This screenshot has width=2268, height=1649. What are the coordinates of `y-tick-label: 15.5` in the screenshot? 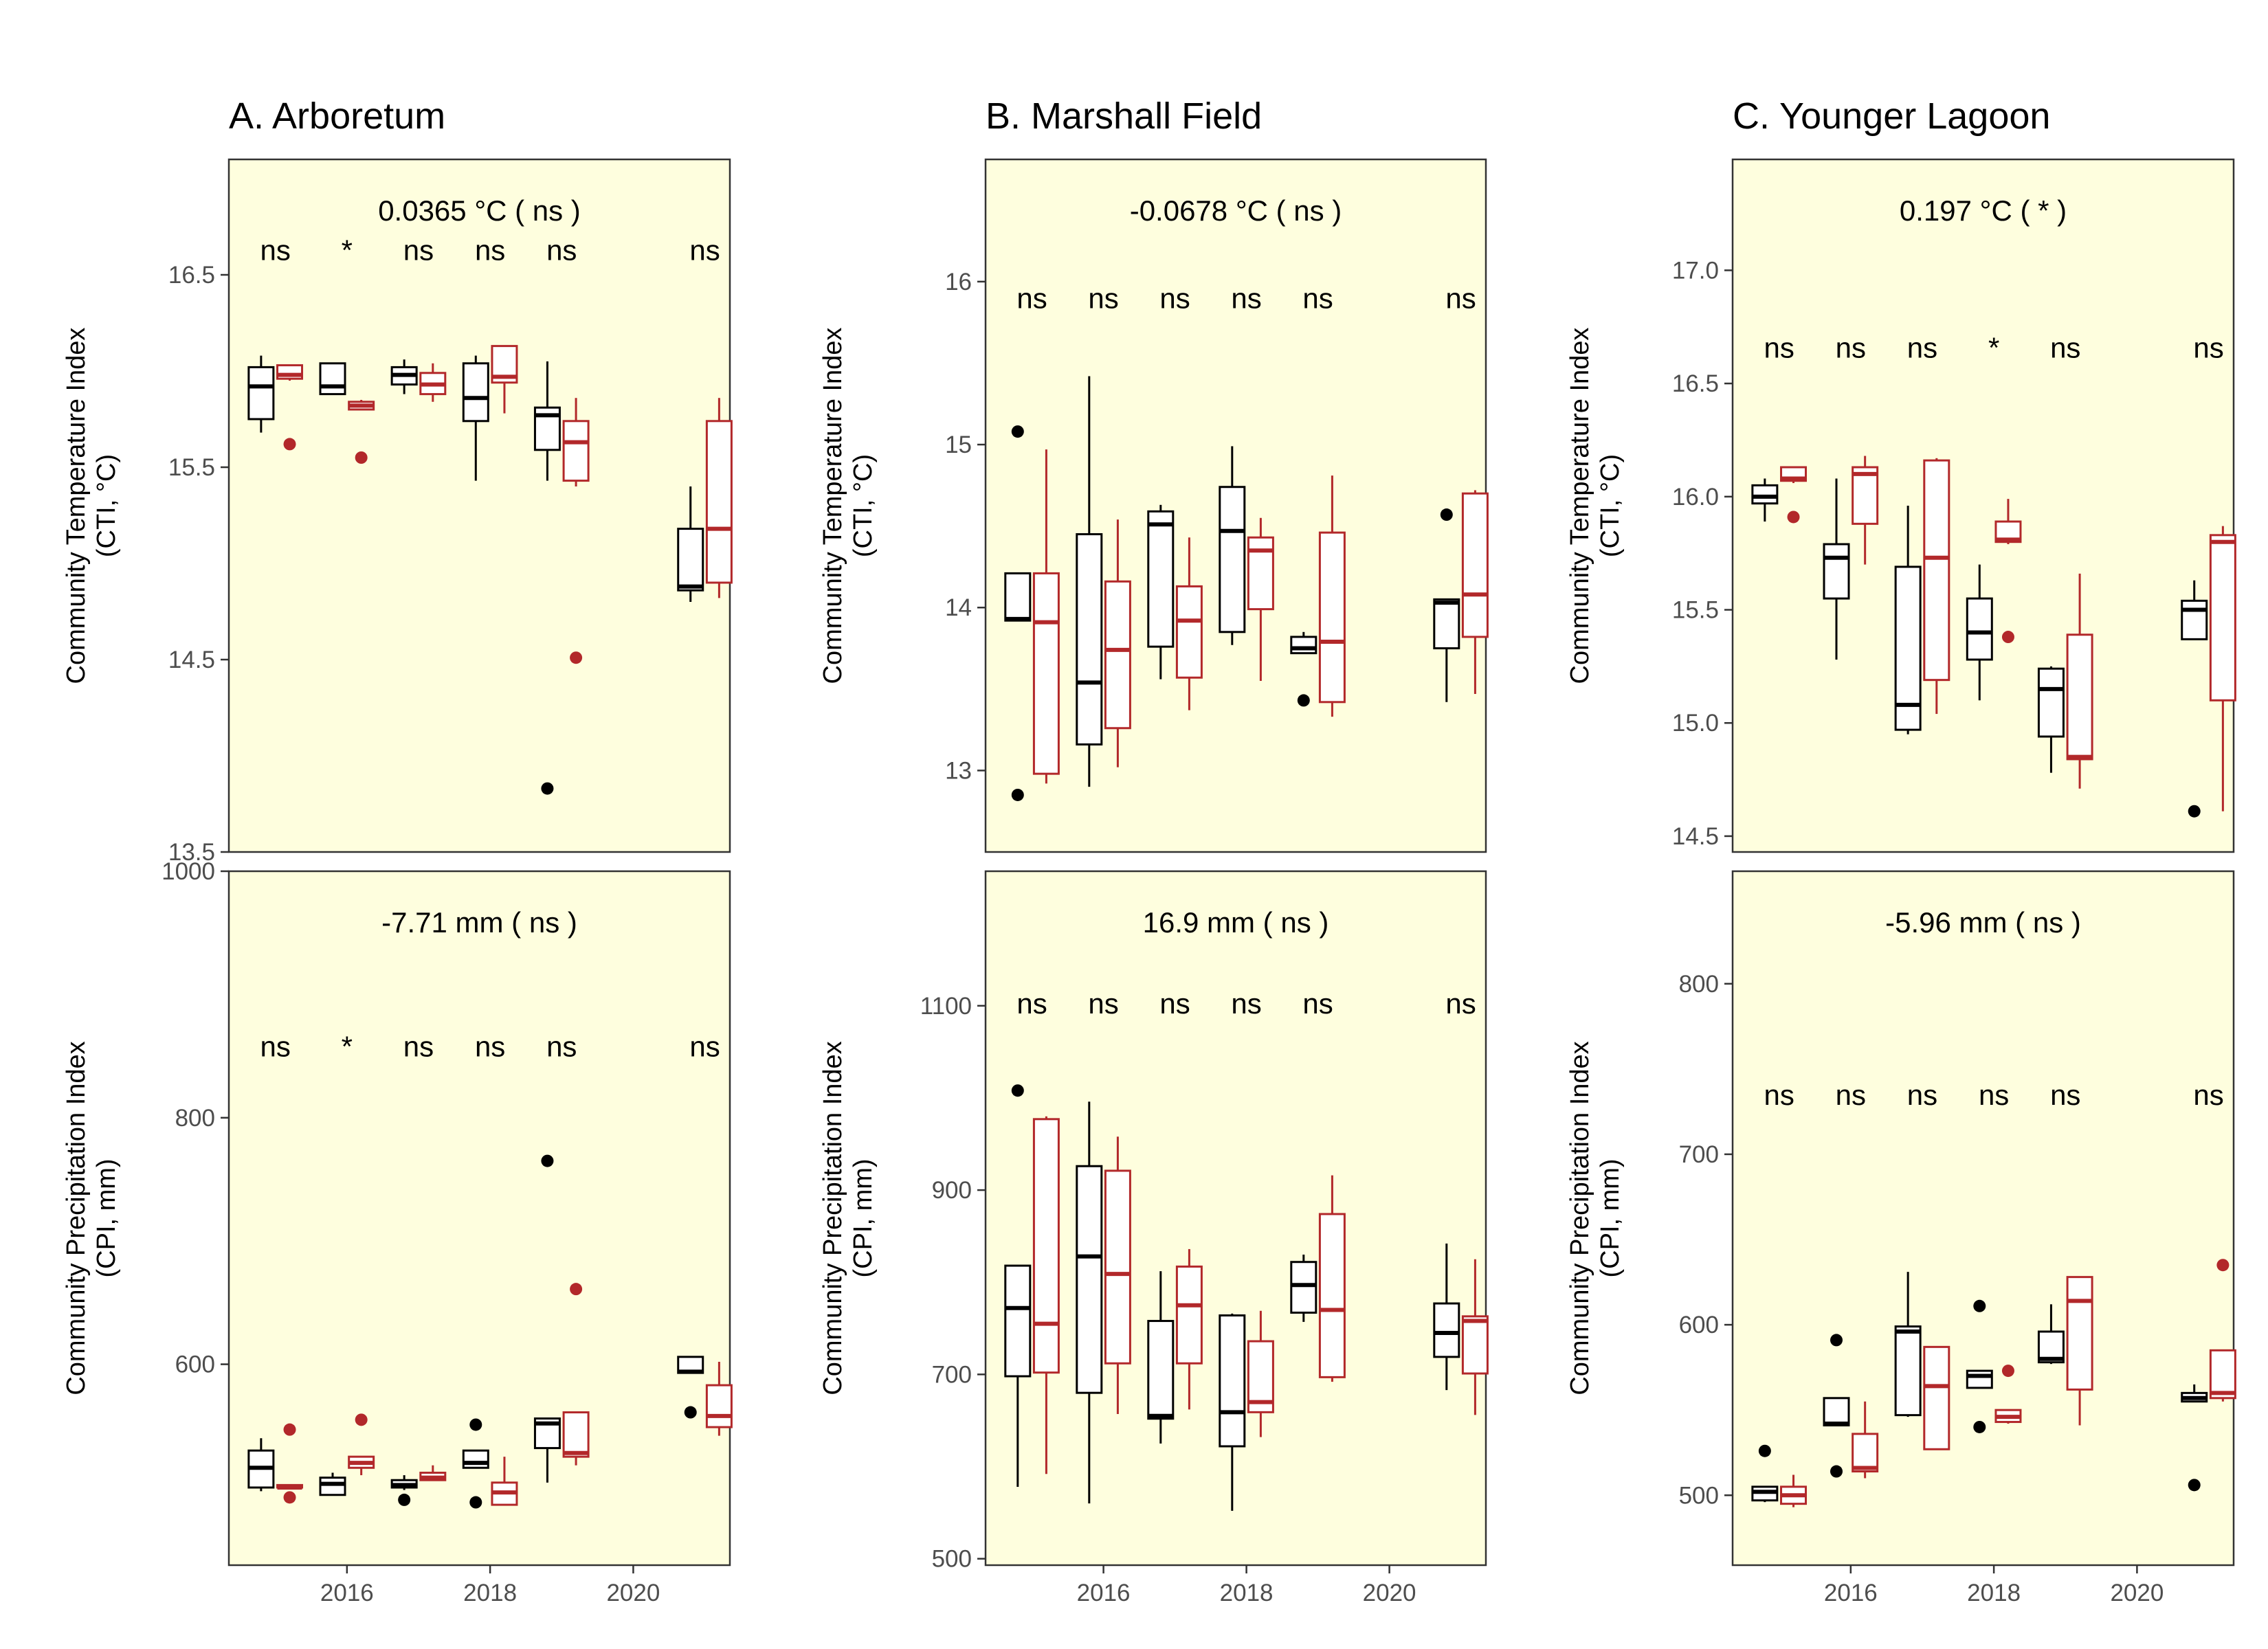 It's located at (1695, 610).